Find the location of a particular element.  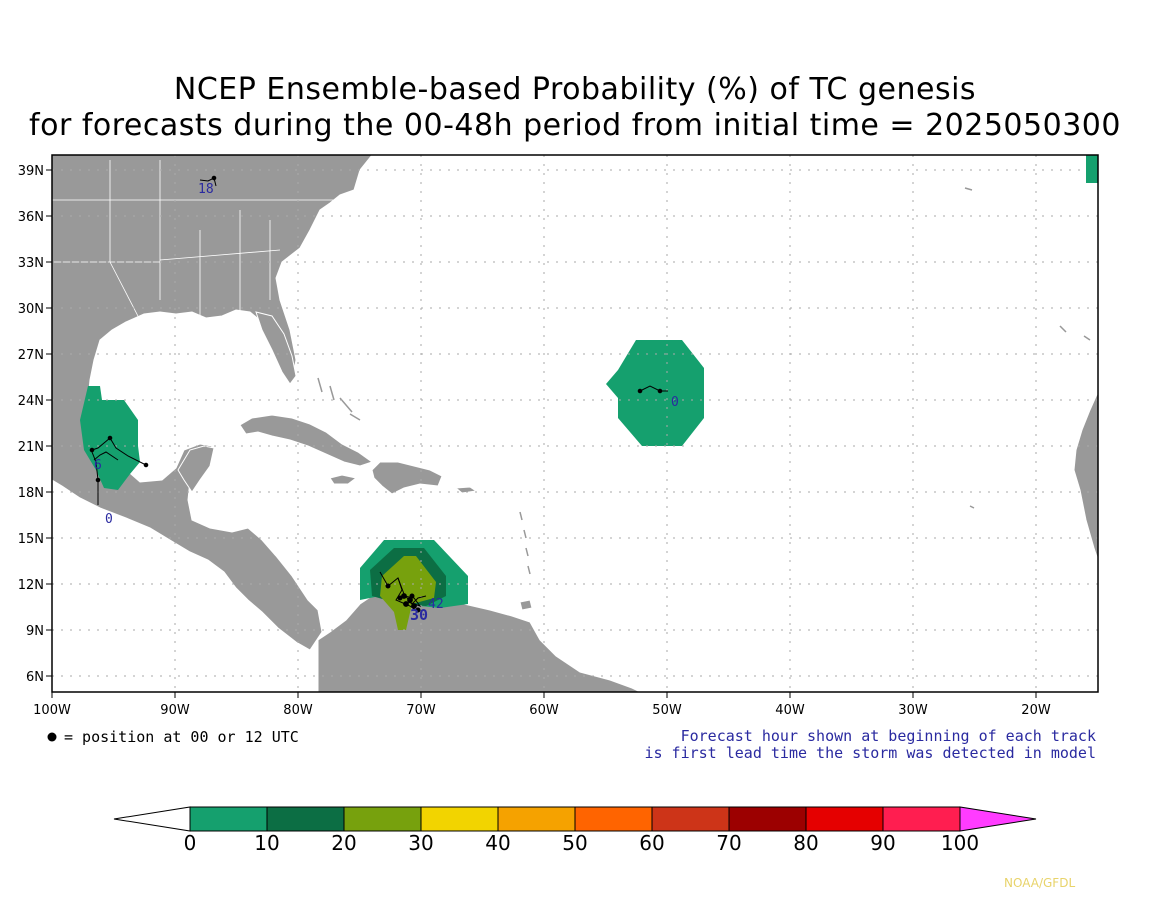

lat-label-18n: 18N is located at coordinates (31, 493).